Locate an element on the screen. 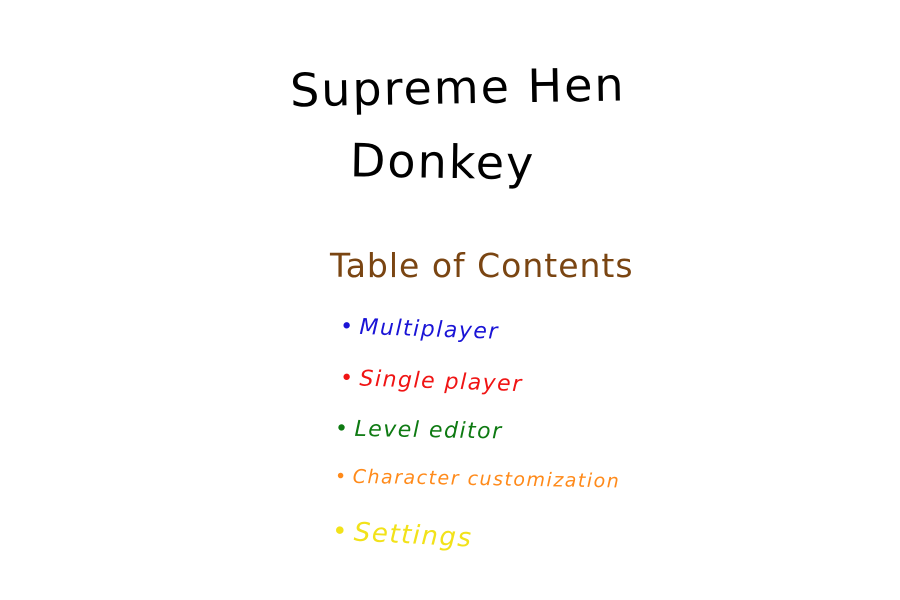 The image size is (900, 600). menu-item-multiplayer: • Multiplayer is located at coordinates (420, 329).